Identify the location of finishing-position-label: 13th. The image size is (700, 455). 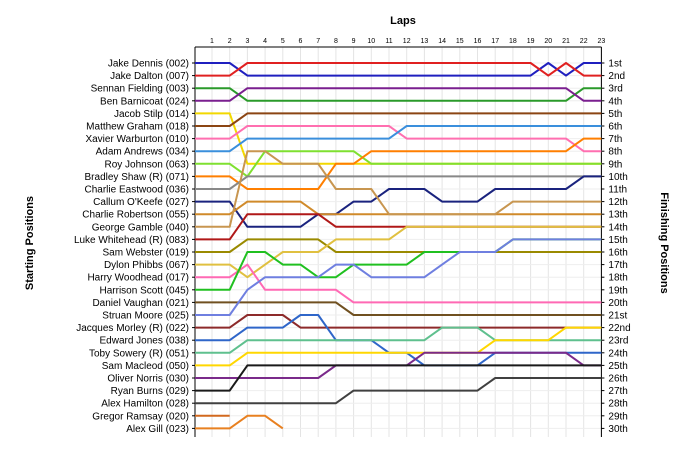
(617, 215).